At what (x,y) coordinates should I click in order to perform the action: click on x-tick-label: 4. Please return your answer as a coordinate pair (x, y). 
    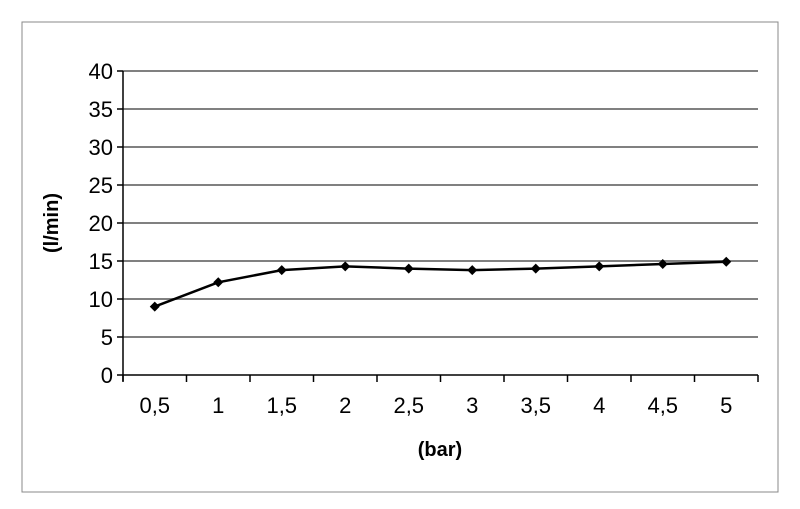
    Looking at the image, I should click on (599, 405).